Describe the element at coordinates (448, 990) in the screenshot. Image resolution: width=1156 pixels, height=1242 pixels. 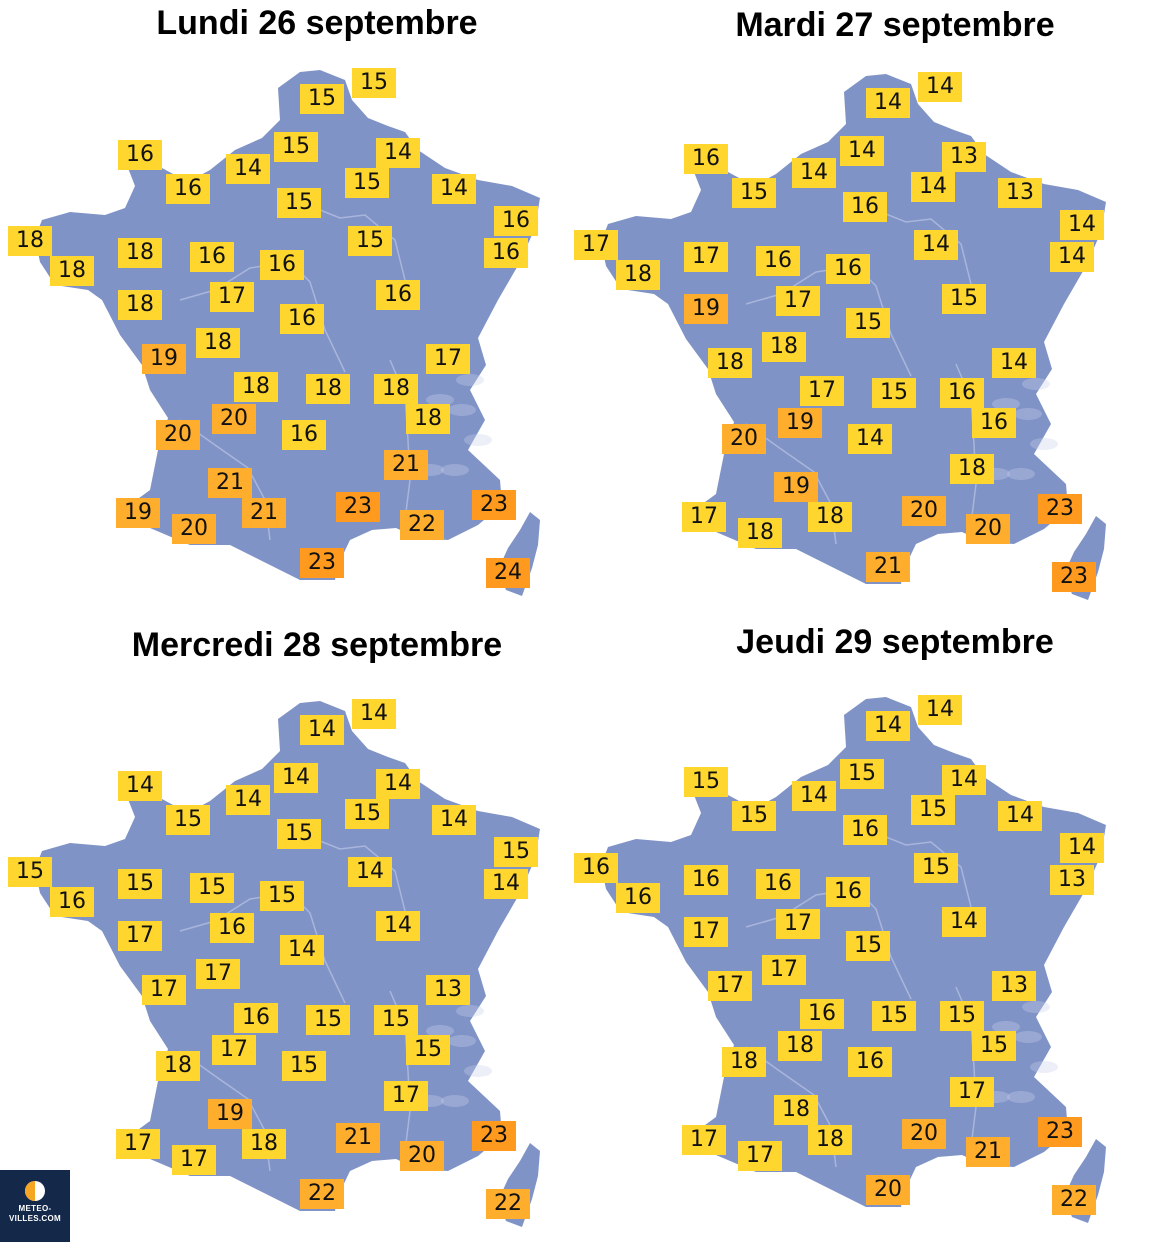
I see `temp-badge-besancon: 13` at that location.